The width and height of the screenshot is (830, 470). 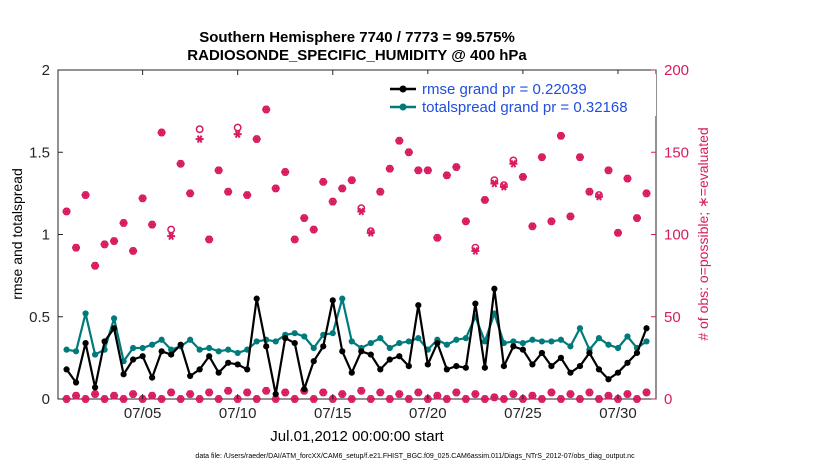 What do you see at coordinates (46, 70) in the screenshot?
I see `y-left-tick-label: 2` at bounding box center [46, 70].